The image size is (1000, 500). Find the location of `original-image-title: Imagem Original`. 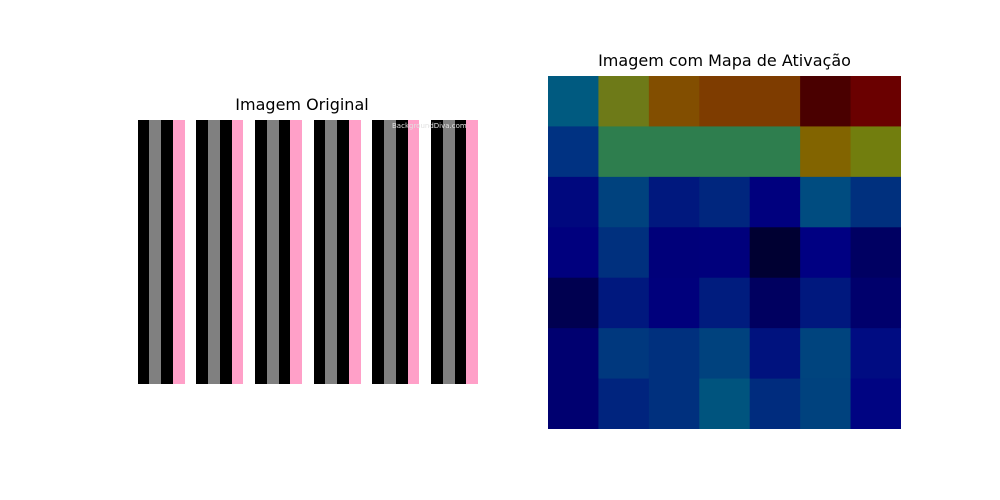

original-image-title: Imagem Original is located at coordinates (302, 104).